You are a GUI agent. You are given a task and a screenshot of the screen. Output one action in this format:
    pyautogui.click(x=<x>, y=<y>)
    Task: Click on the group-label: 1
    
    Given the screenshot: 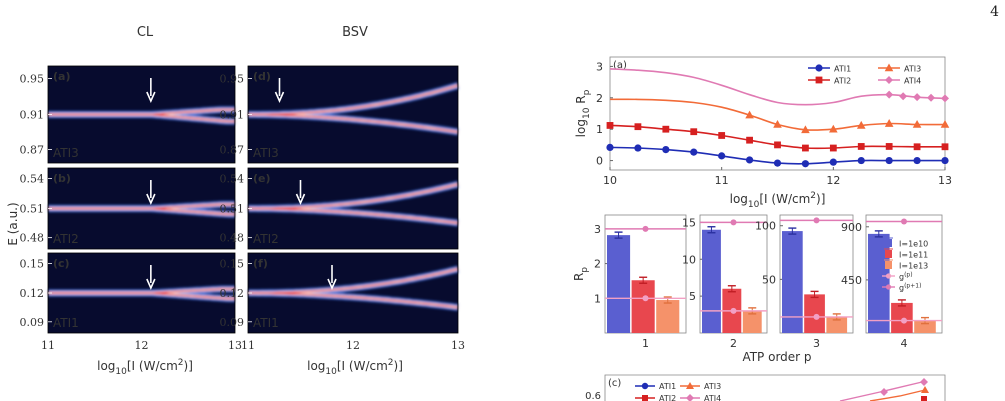 What is the action you would take?
    pyautogui.click(x=645, y=343)
    